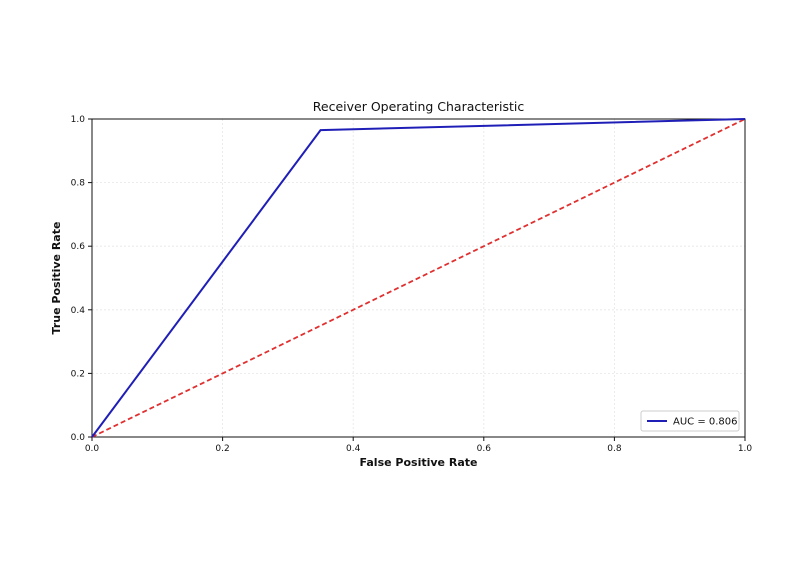 The height and width of the screenshot is (570, 806). I want to click on x-axis-label: False Positive Rate, so click(419, 462).